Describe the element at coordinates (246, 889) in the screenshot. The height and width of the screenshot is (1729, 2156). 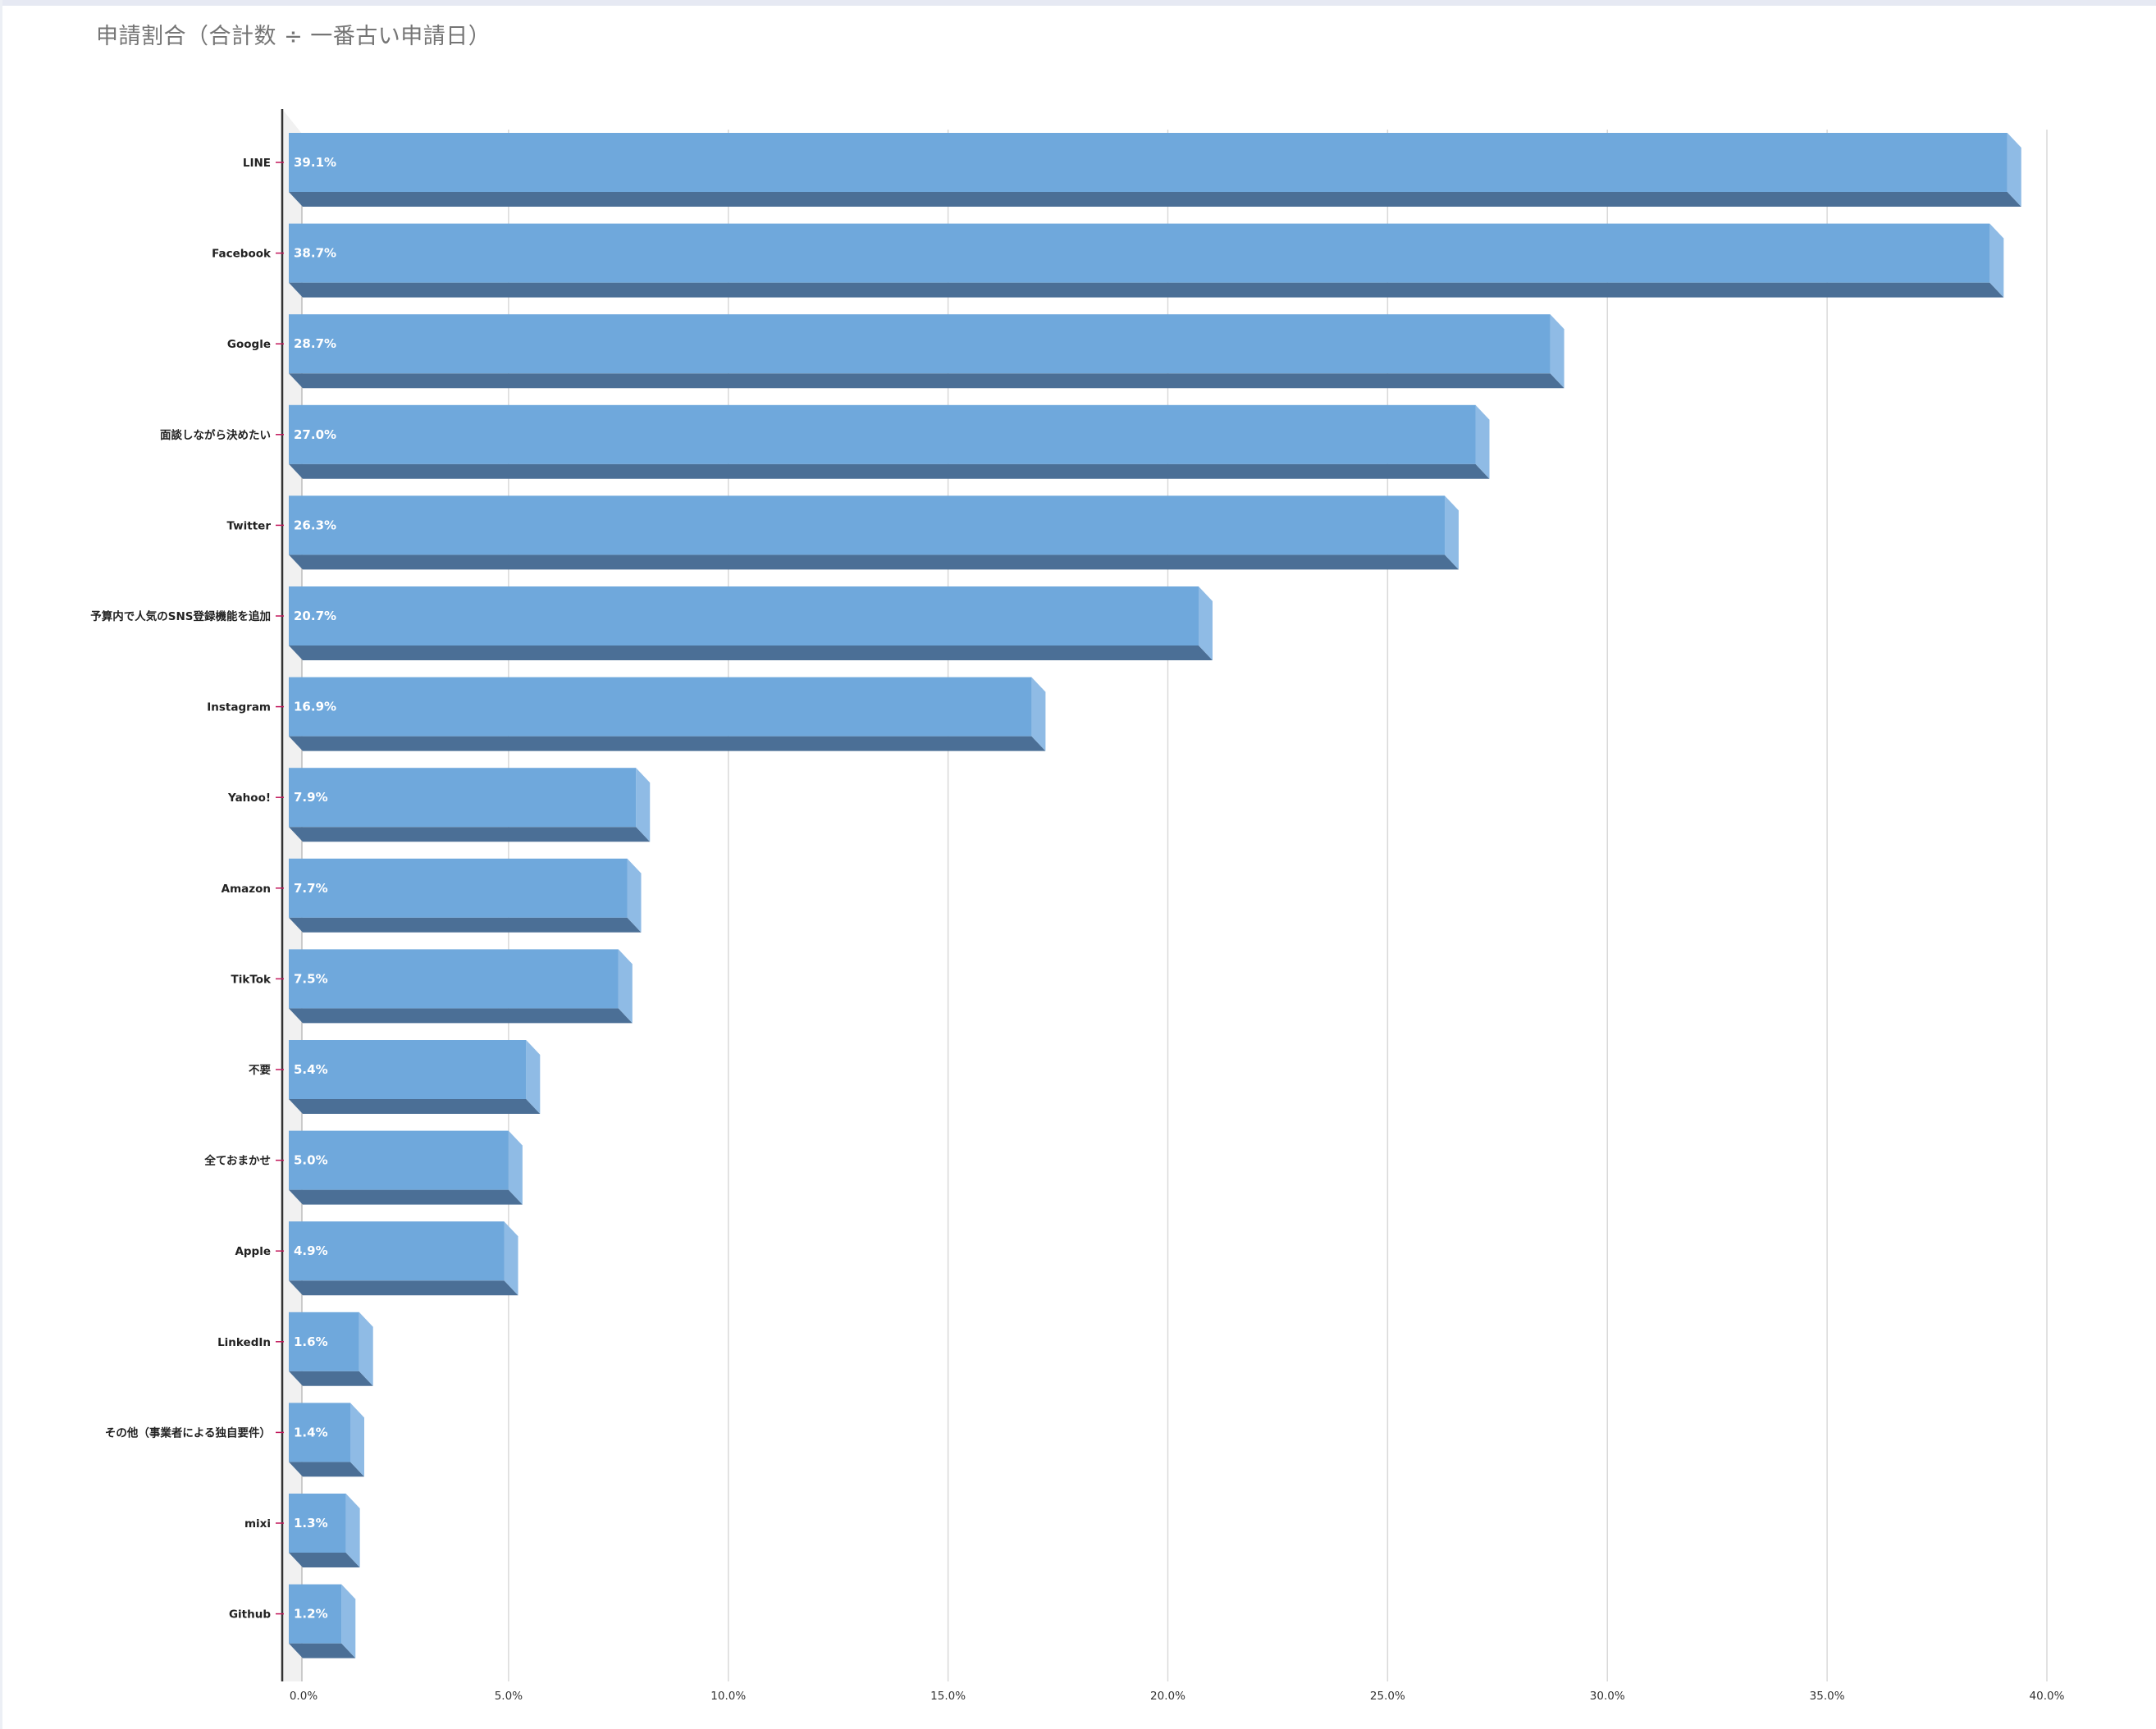
I see `category-label: Amazon` at that location.